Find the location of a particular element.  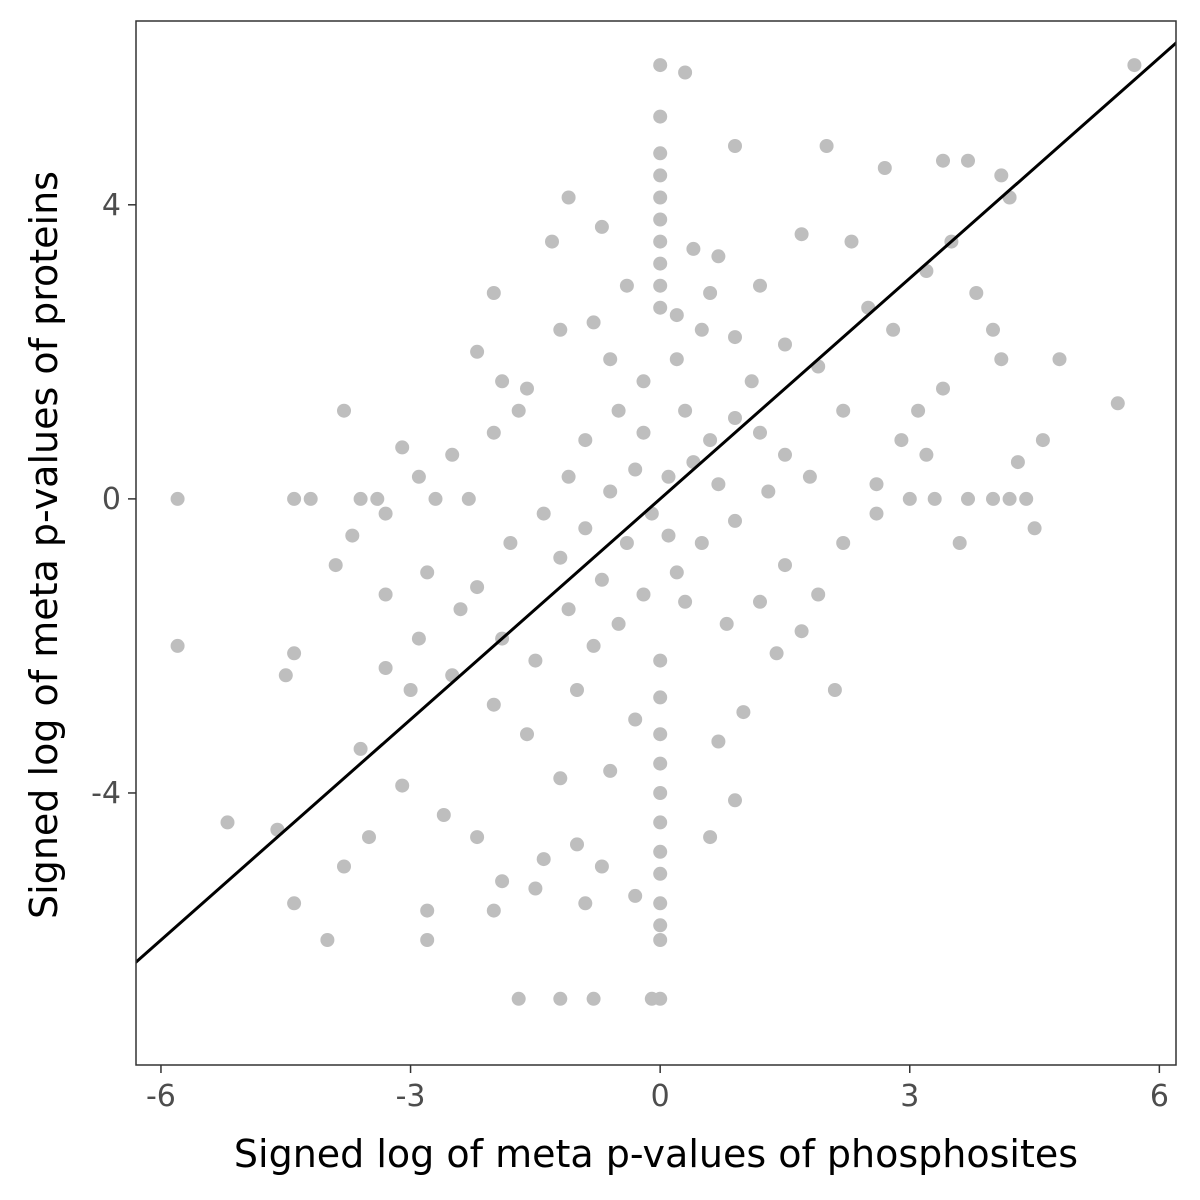

x-tick-label: -6 is located at coordinates (161, 1096).